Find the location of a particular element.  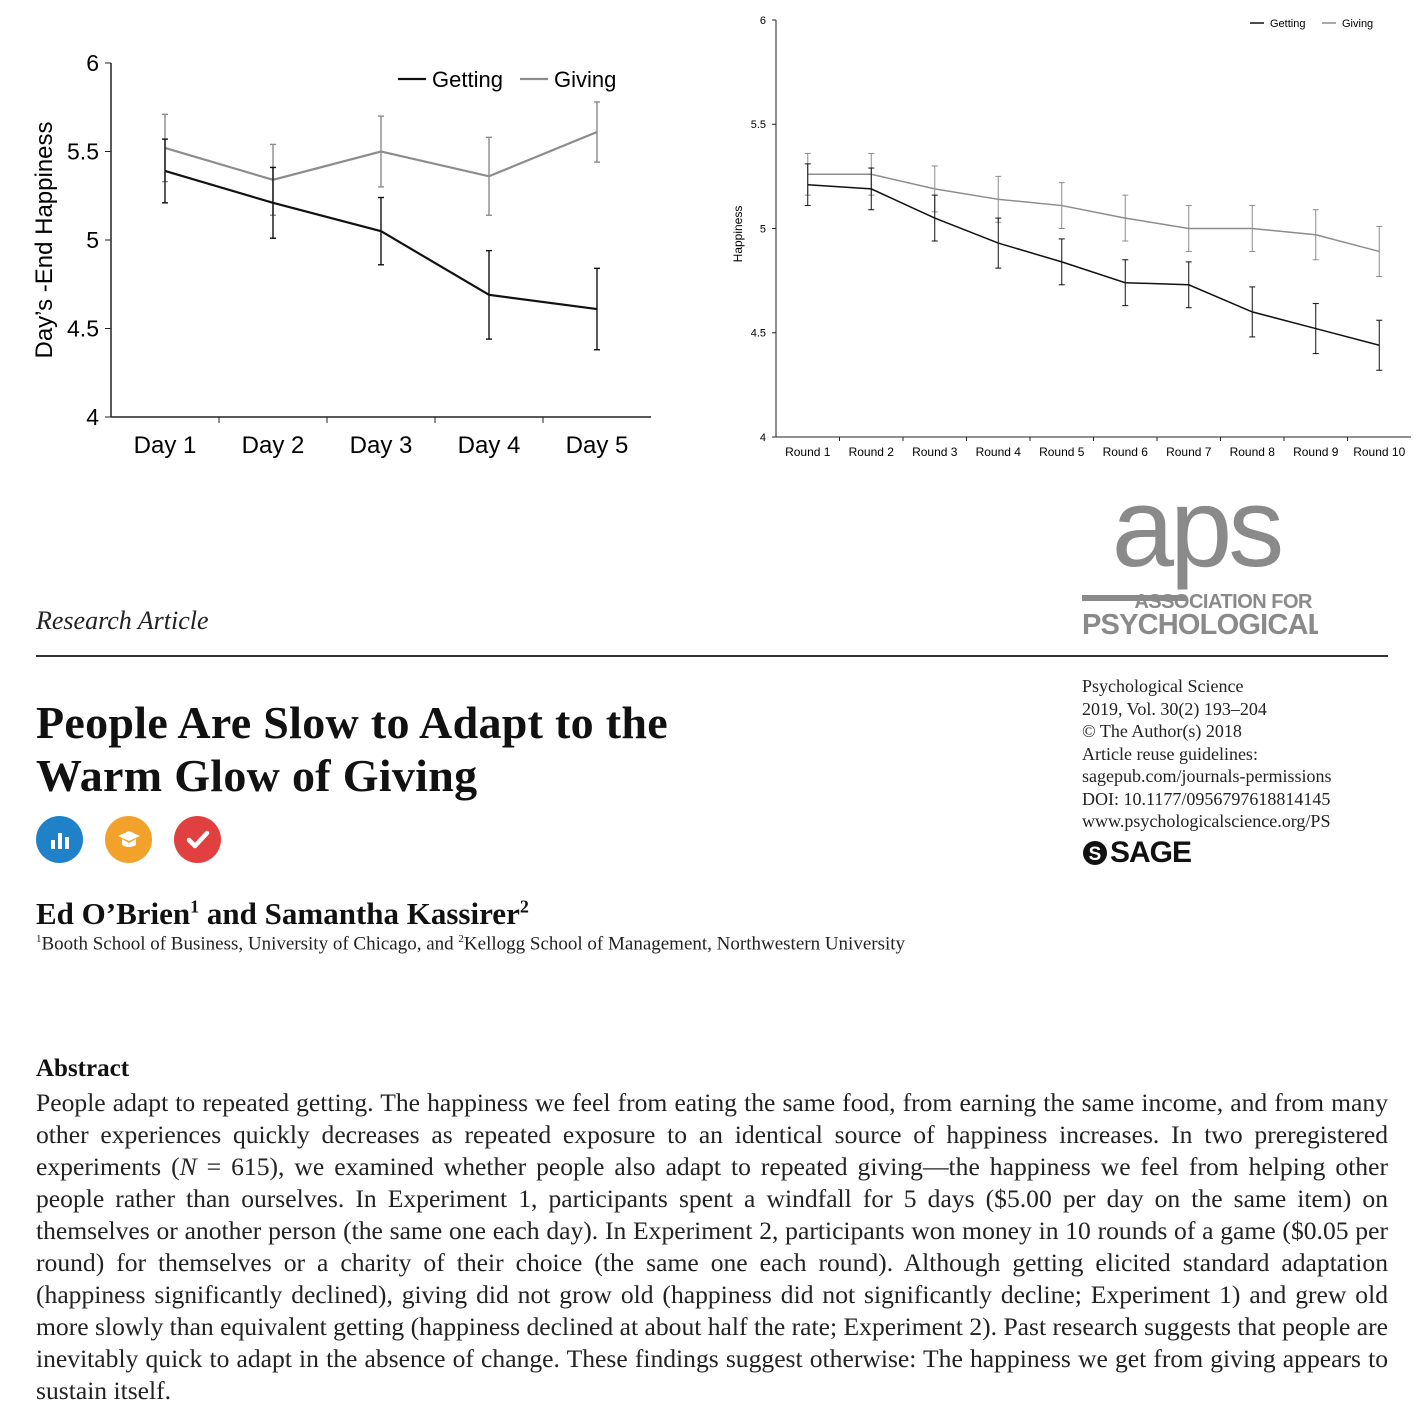

x-tick-label: Round 1 is located at coordinates (808, 452).